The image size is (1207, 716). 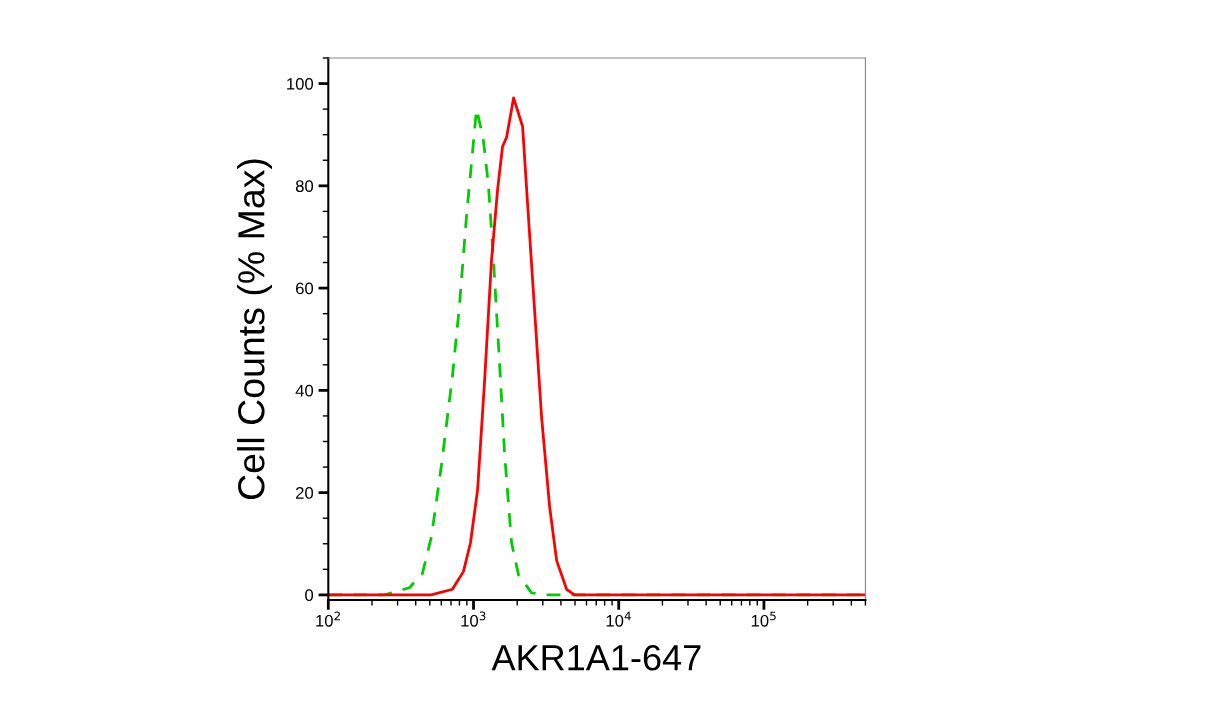 I want to click on y-tick-label: 20, so click(x=305, y=493).